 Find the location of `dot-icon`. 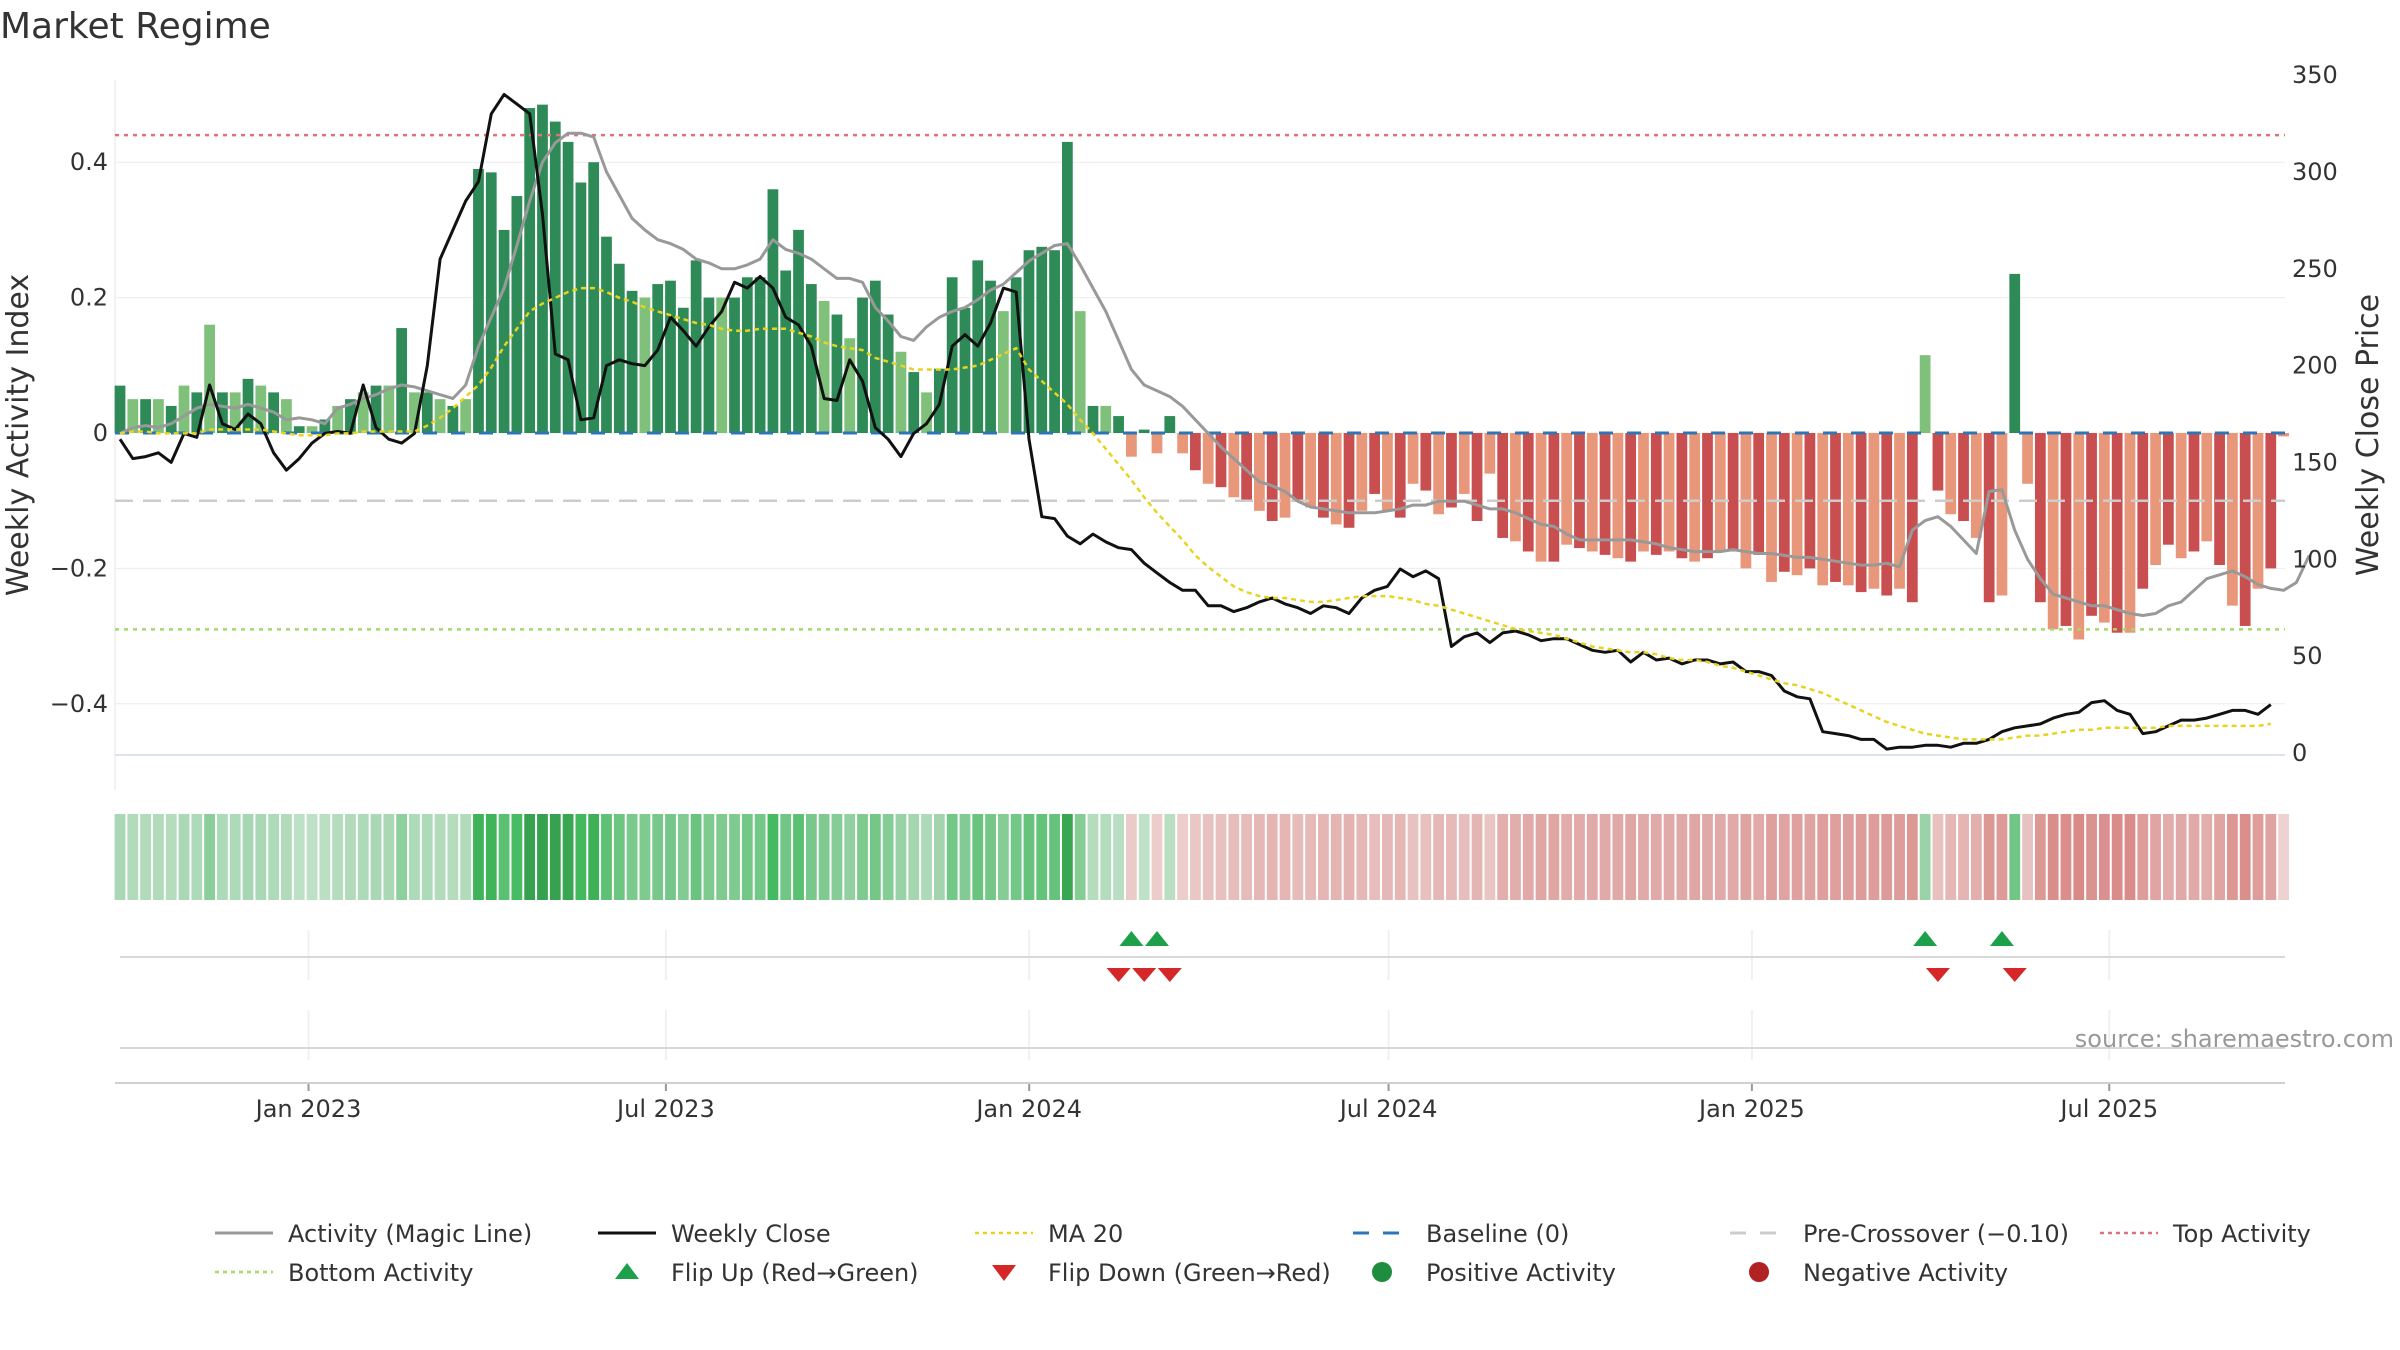

dot-icon is located at coordinates (1759, 1272).